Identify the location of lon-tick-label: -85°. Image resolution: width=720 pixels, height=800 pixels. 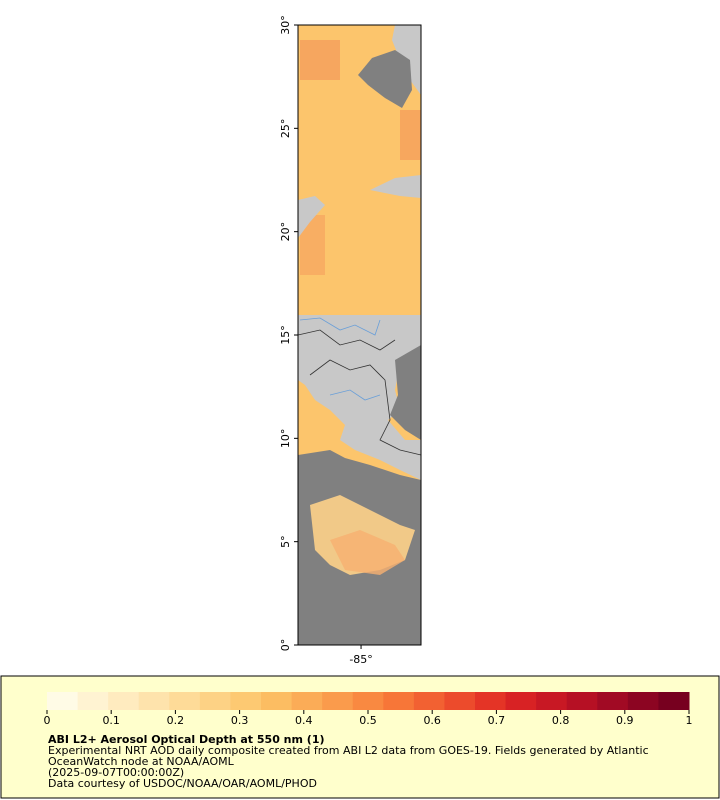
(360, 659).